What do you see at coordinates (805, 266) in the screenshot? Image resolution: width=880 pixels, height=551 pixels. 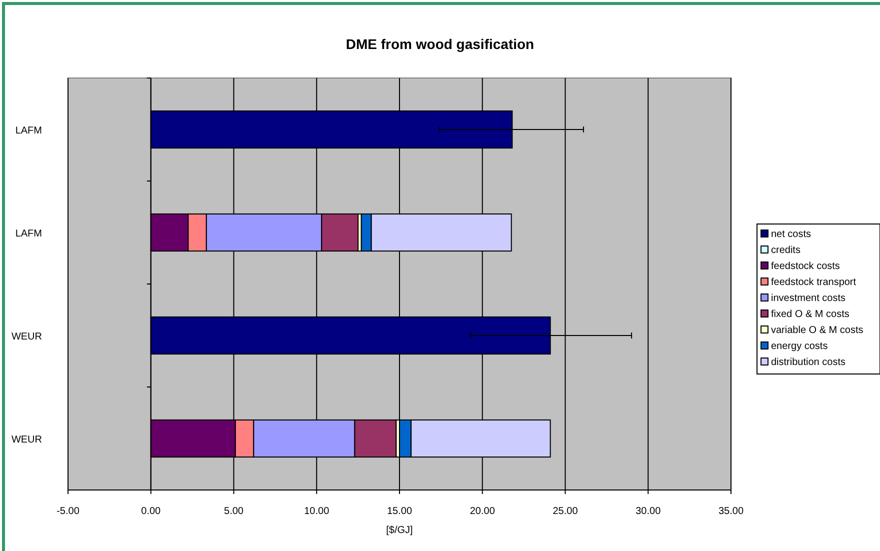 I see `legend-label: feedstock costs` at bounding box center [805, 266].